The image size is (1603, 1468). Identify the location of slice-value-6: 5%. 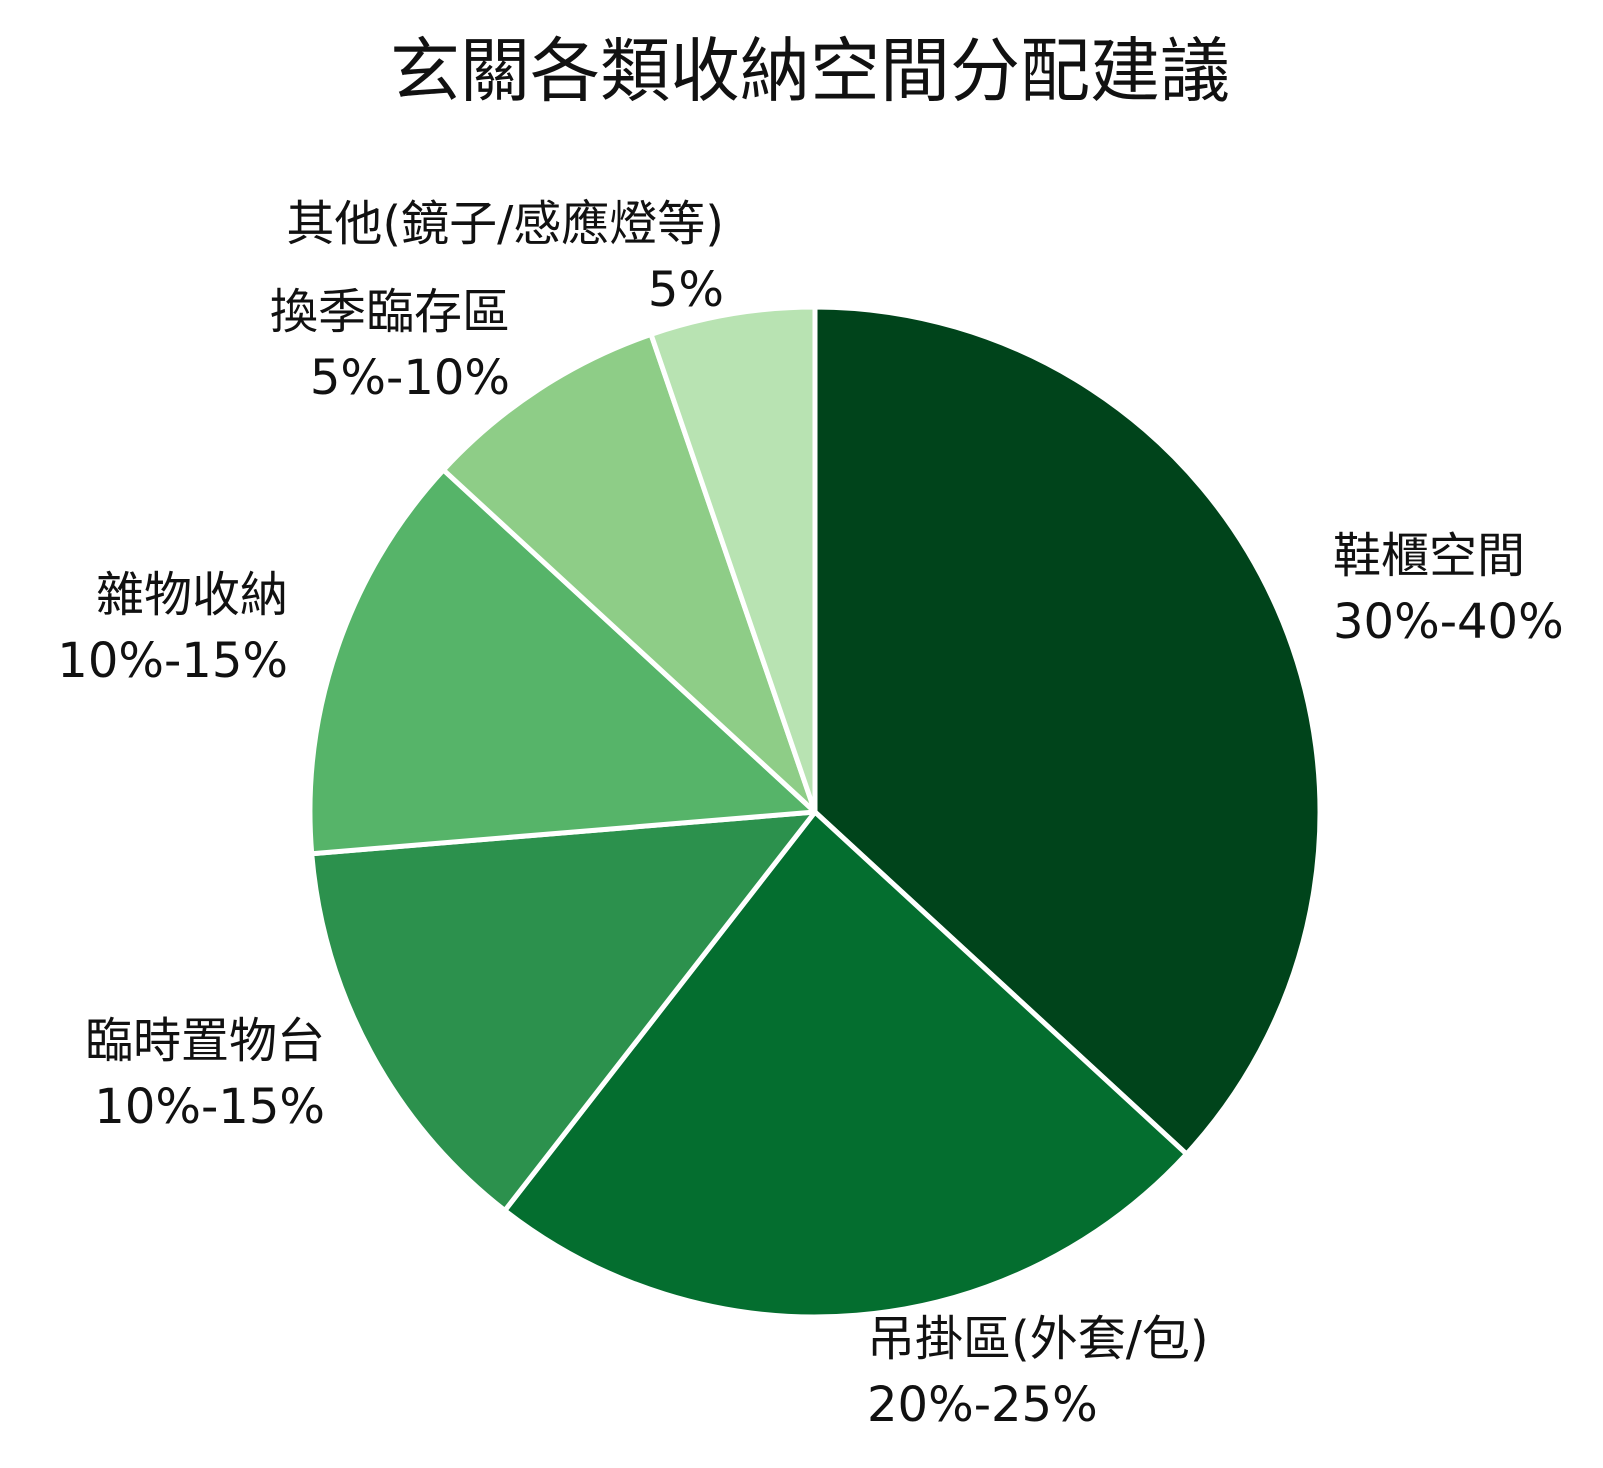
(686, 290).